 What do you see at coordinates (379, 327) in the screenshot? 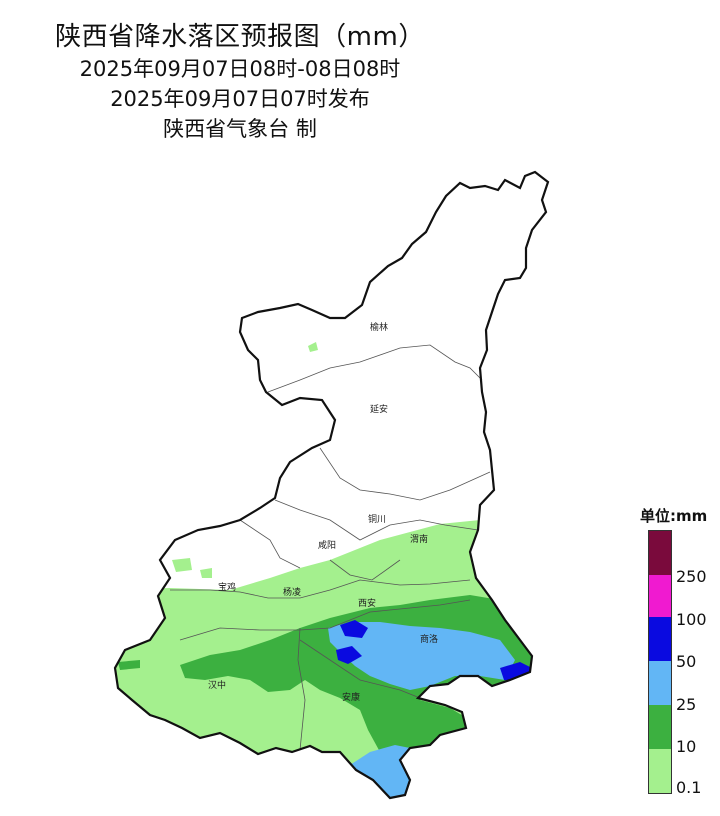
I see `city-label-yulin: 榆林` at bounding box center [379, 327].